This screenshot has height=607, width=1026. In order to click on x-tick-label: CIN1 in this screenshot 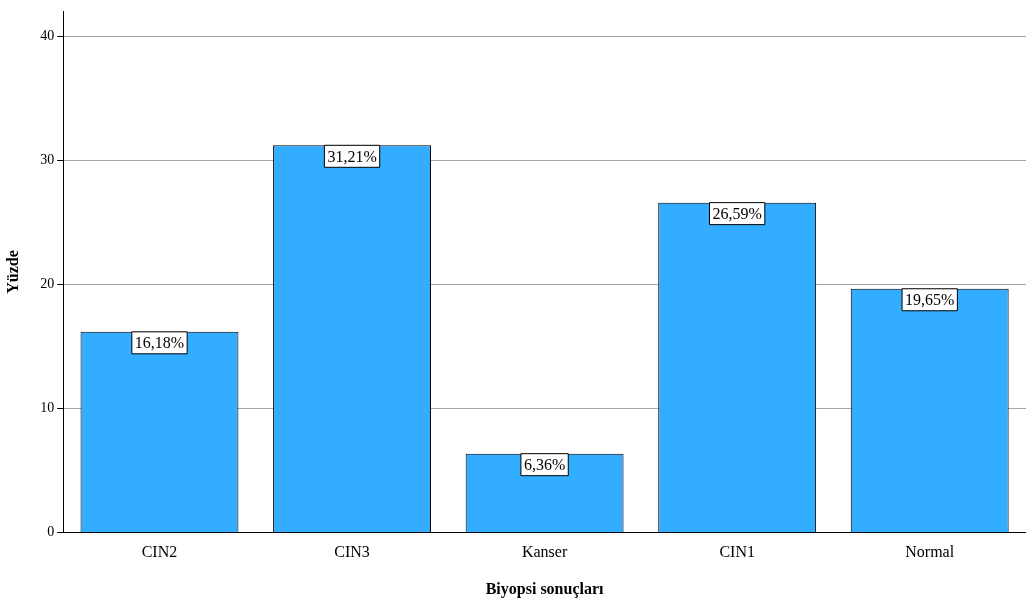, I will do `click(737, 552)`.